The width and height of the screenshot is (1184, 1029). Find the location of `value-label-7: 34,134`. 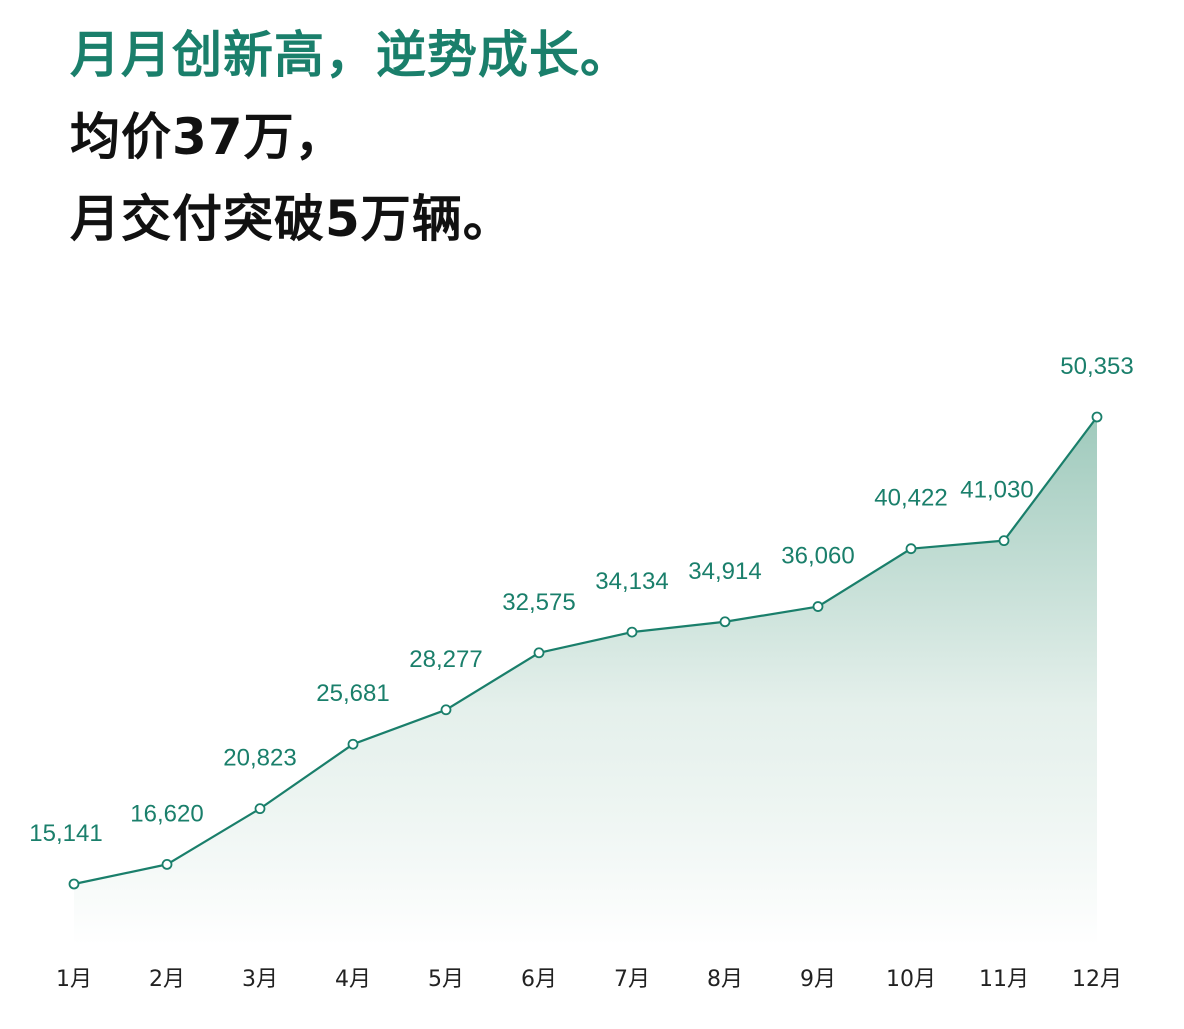

value-label-7: 34,134 is located at coordinates (631, 581).